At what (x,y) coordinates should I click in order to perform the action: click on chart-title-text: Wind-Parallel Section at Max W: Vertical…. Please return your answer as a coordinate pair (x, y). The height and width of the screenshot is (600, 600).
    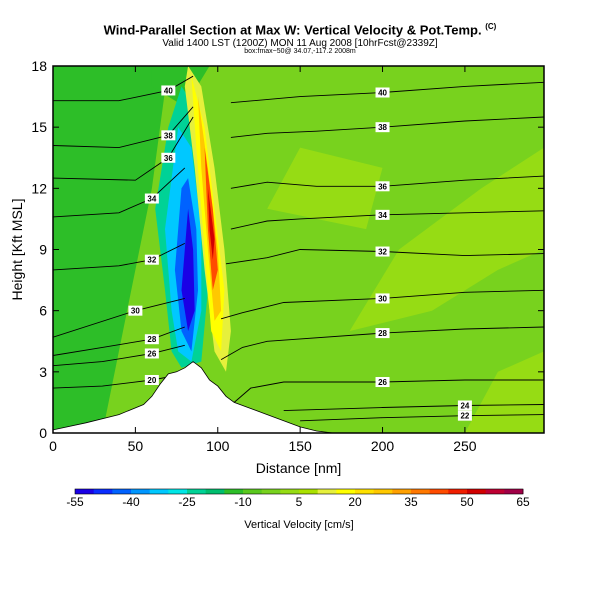
    Looking at the image, I should click on (292, 30).